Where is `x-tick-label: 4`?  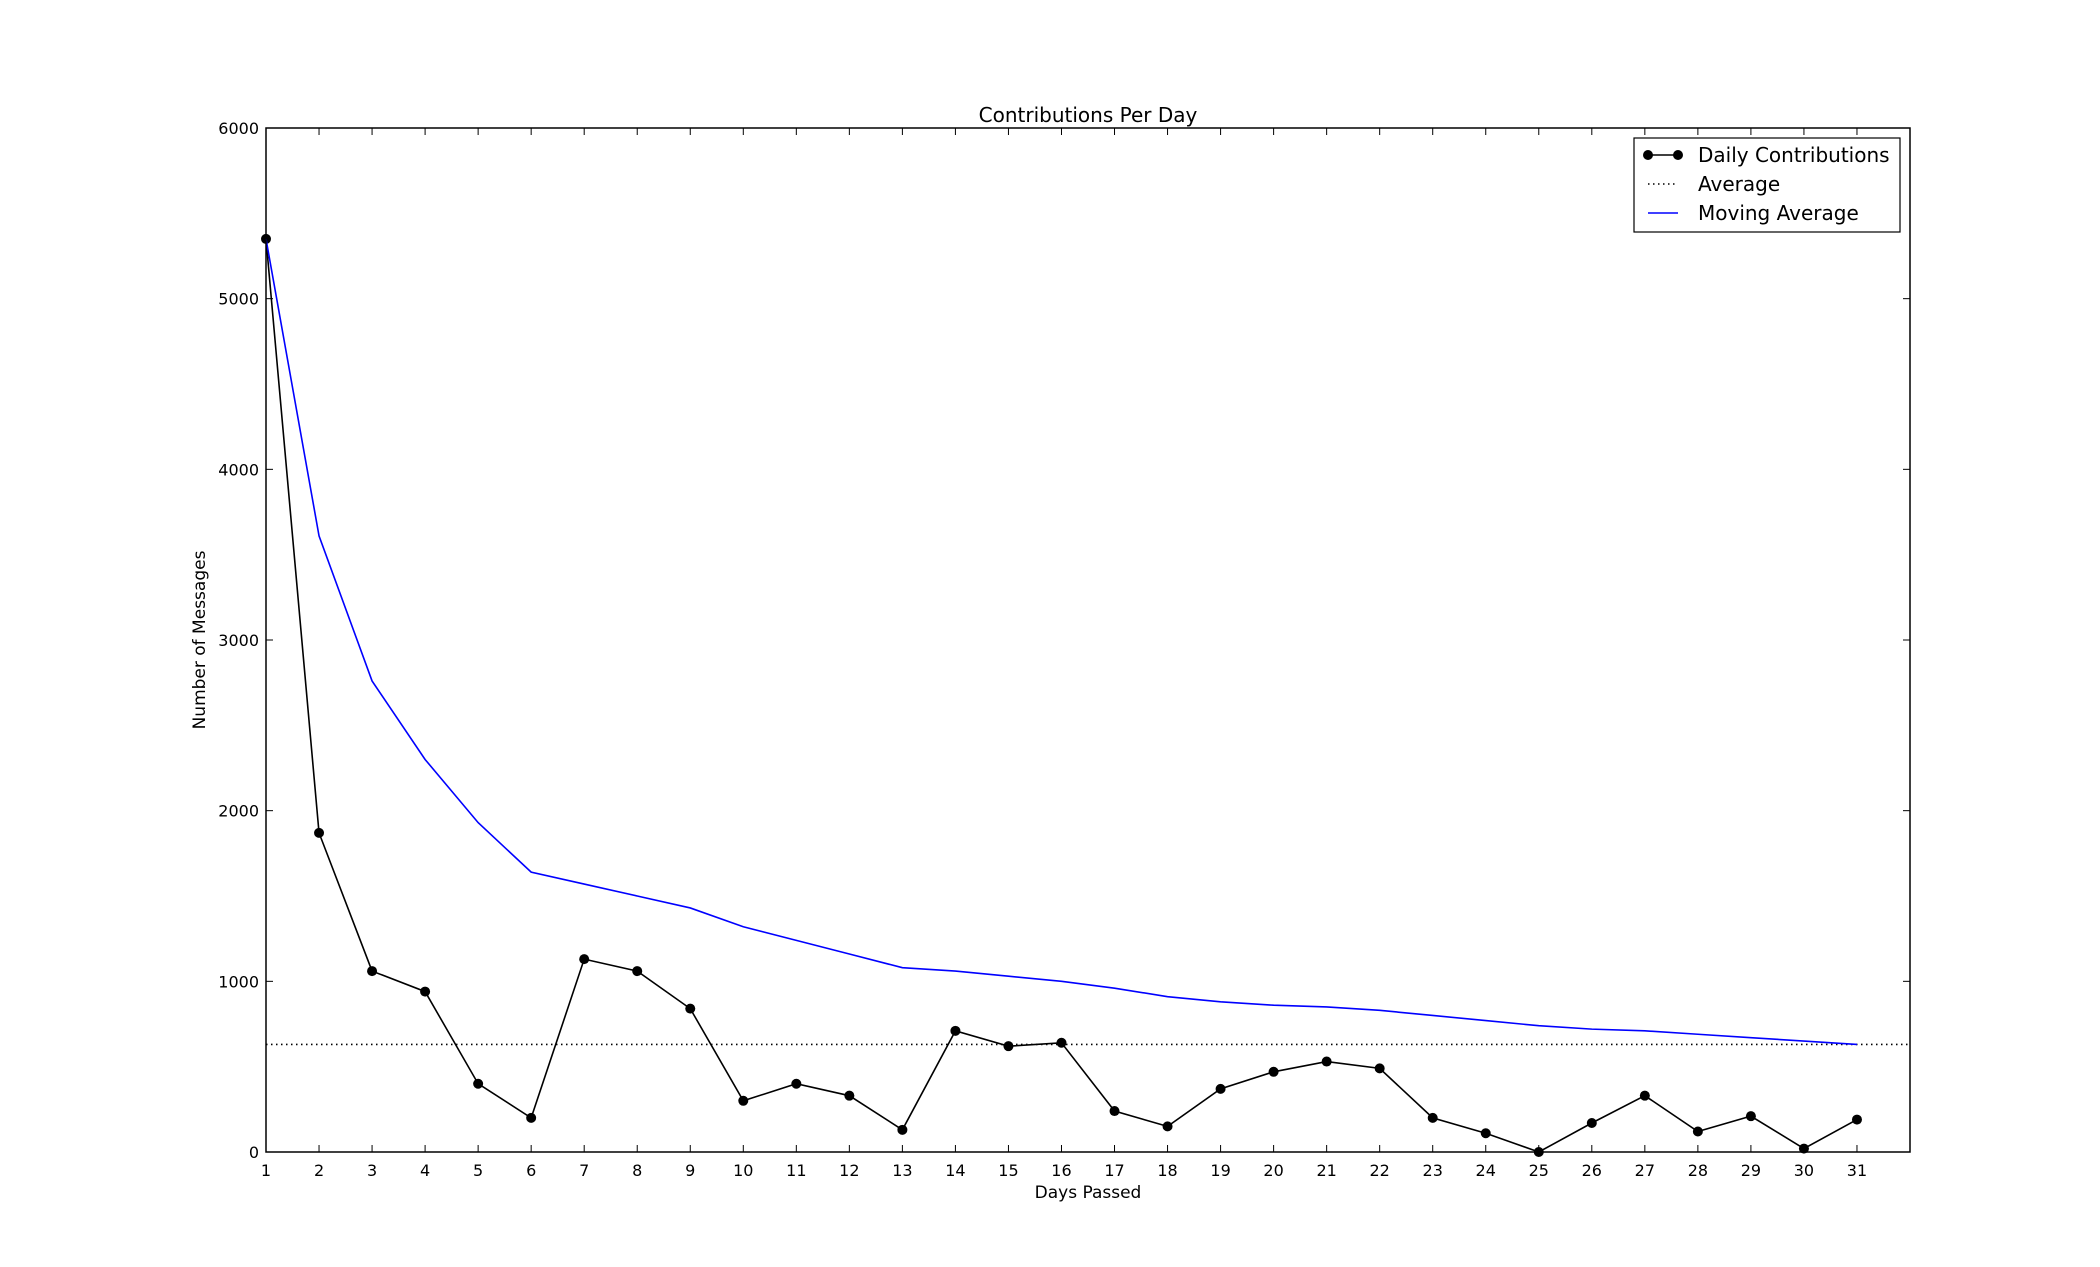
x-tick-label: 4 is located at coordinates (425, 1170).